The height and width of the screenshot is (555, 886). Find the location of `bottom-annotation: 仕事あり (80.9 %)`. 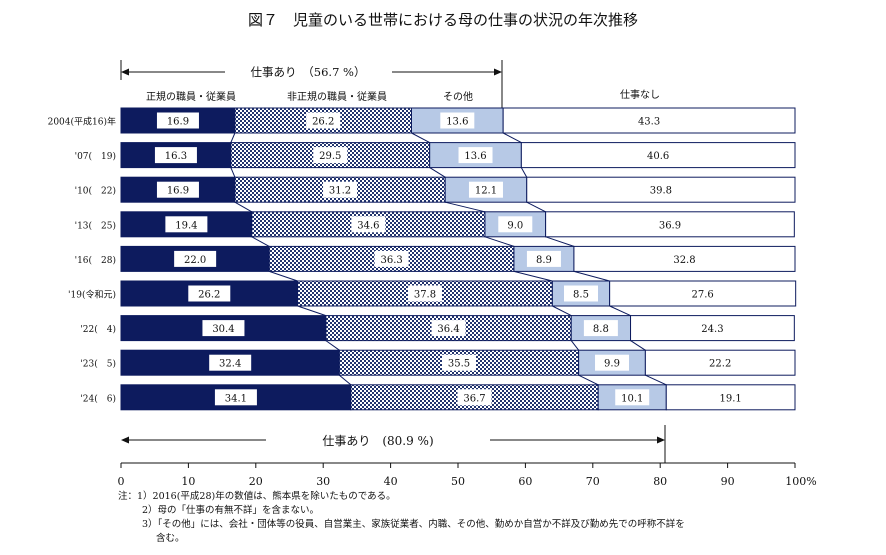

bottom-annotation: 仕事あり (80.9 %) is located at coordinates (393, 444).